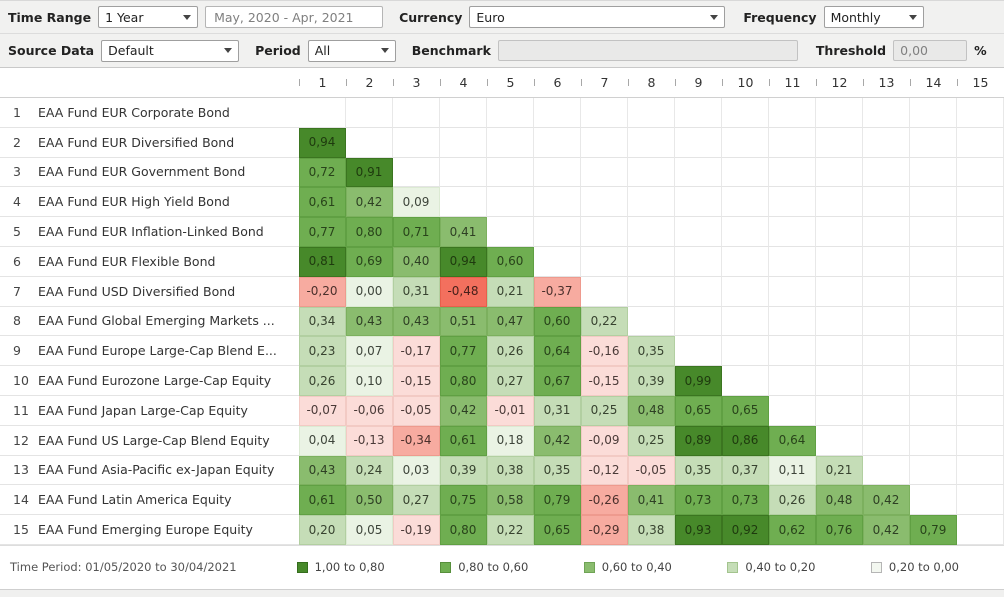  Describe the element at coordinates (369, 530) in the screenshot. I see `correlation-cell: 0,05` at that location.